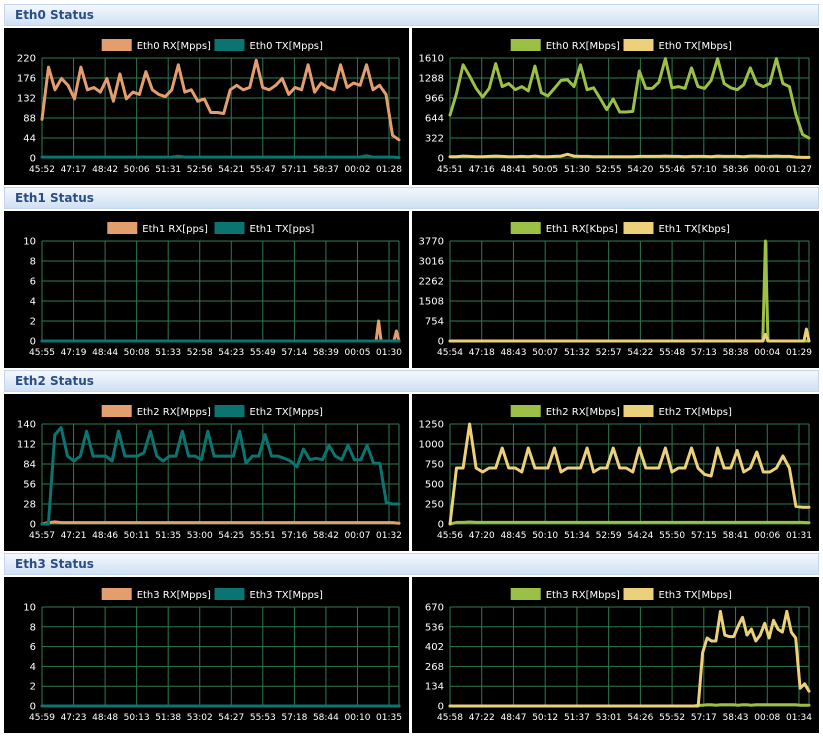 This screenshot has width=823, height=737. I want to click on x-tick-label: 50:05, so click(545, 170).